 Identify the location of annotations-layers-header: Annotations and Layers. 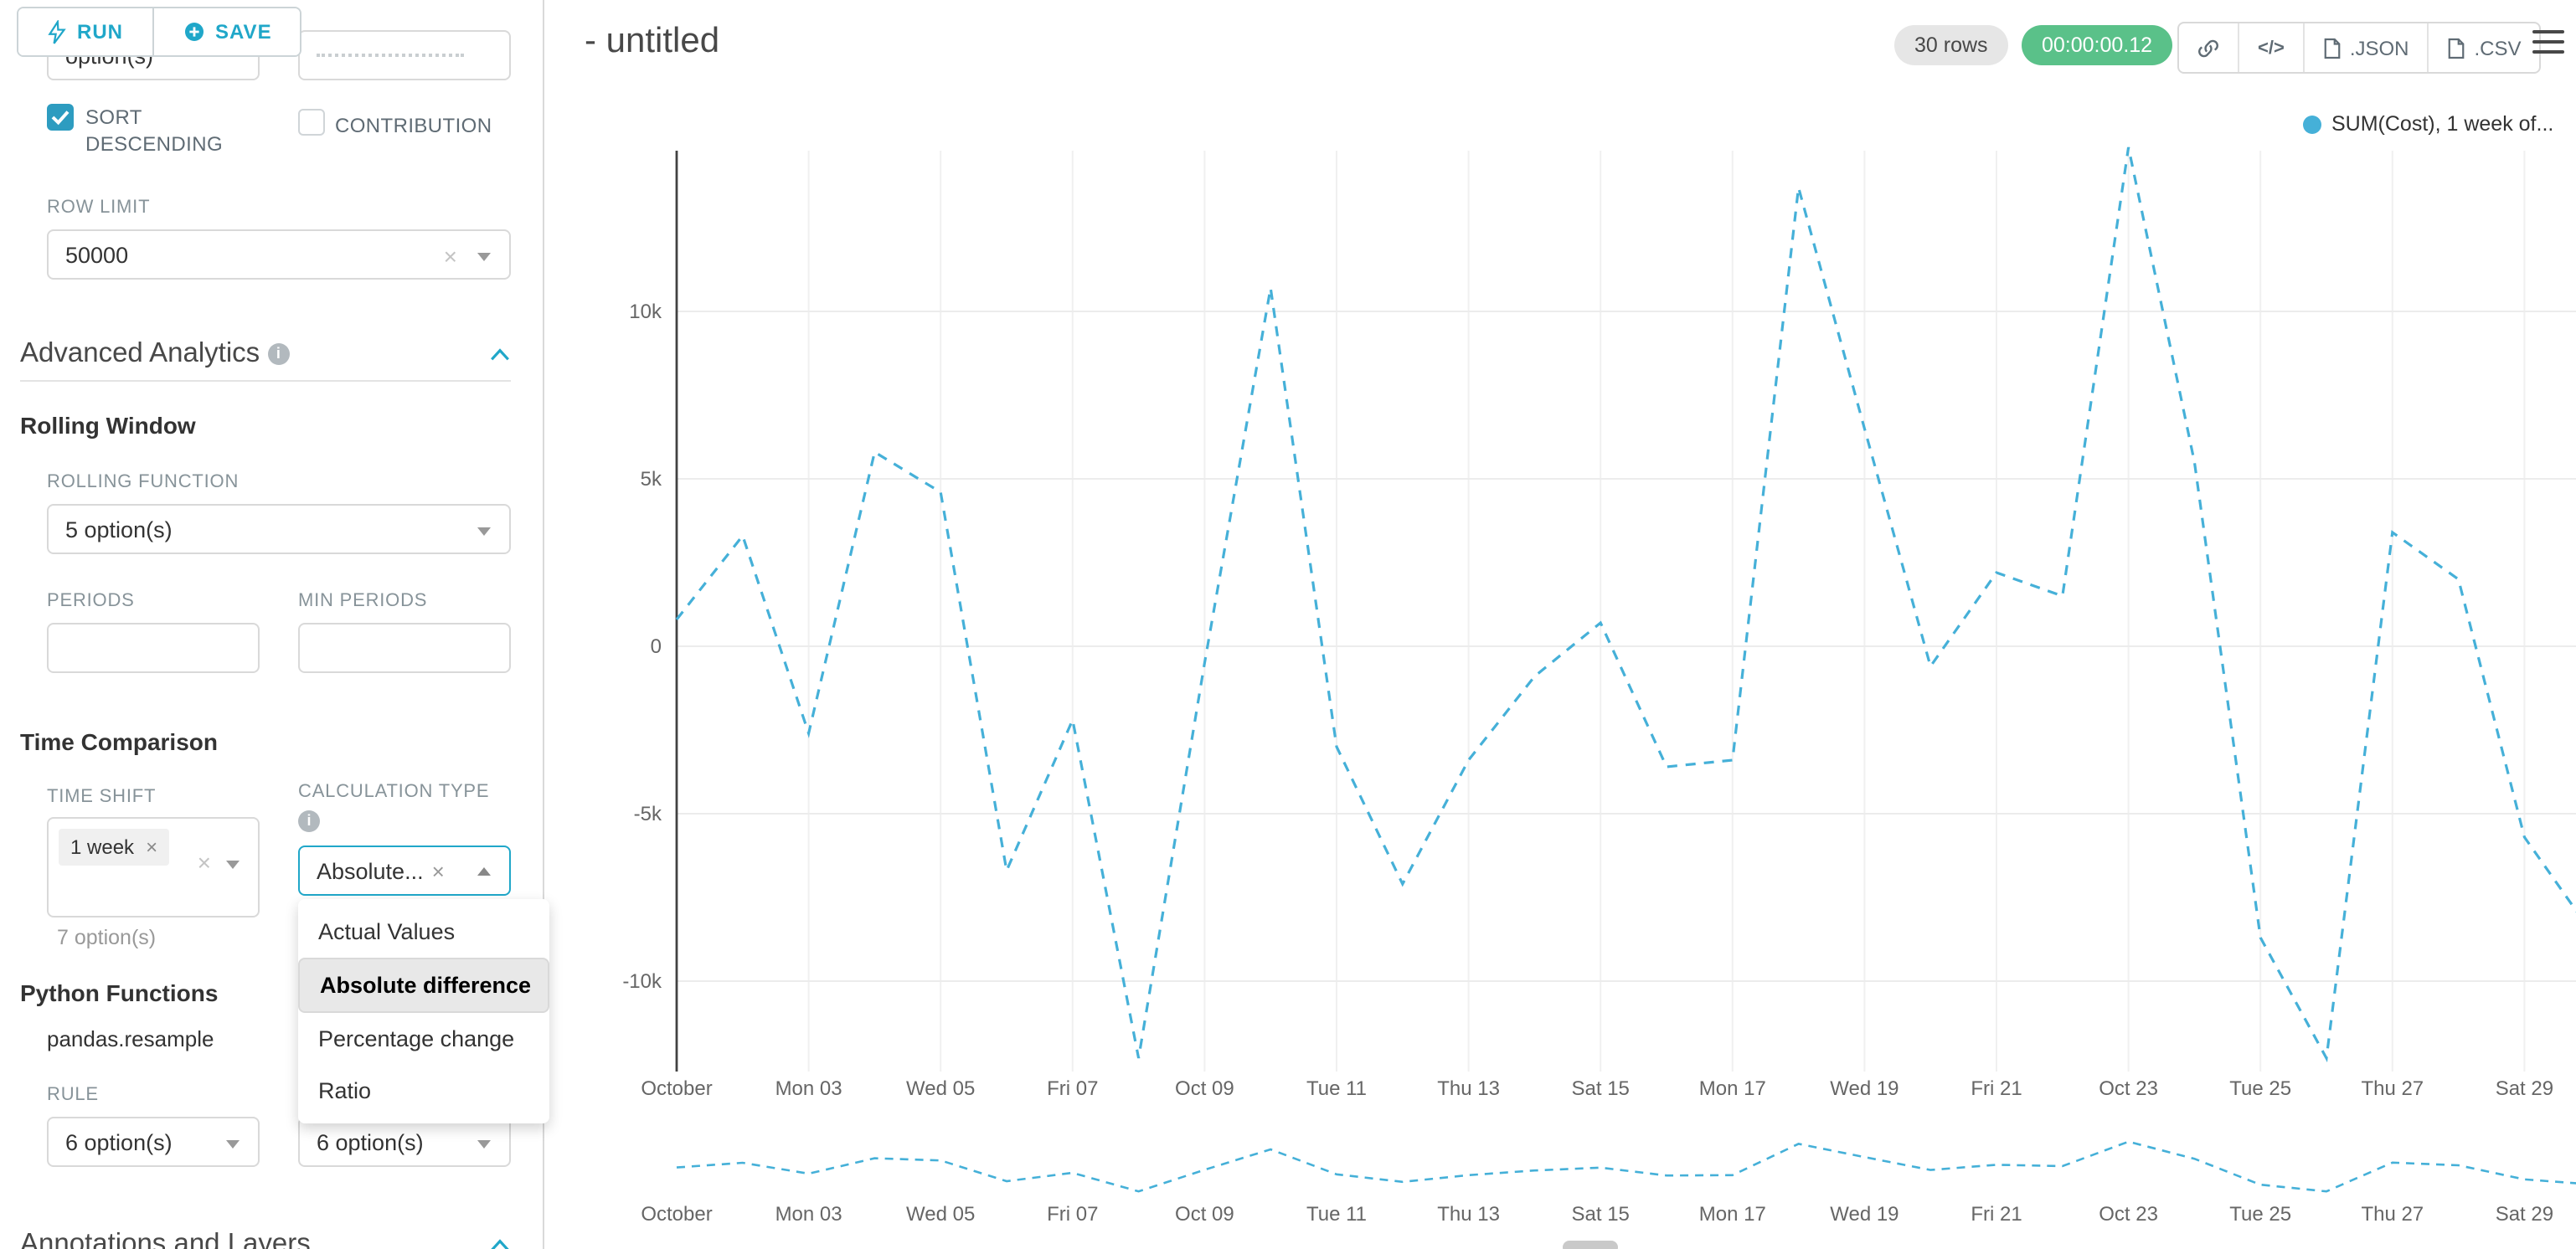
(265, 1239).